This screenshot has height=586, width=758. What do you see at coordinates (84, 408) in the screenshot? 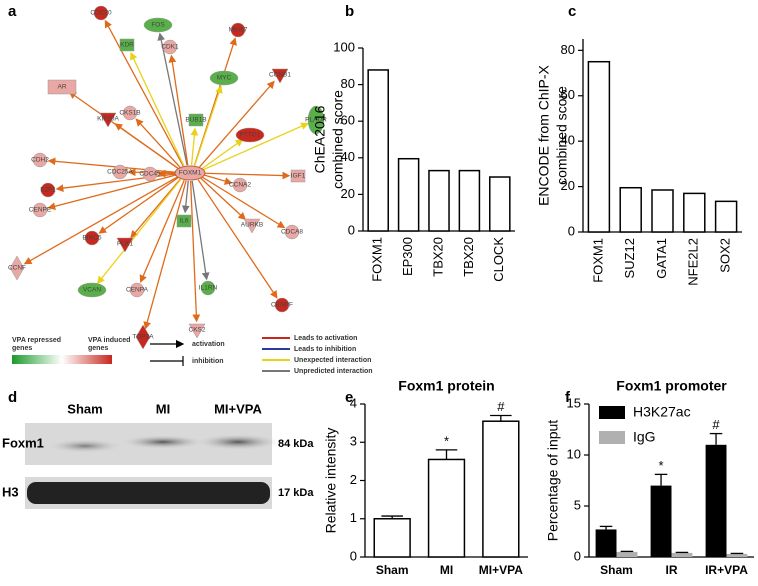
I see `lane-label: Sham` at bounding box center [84, 408].